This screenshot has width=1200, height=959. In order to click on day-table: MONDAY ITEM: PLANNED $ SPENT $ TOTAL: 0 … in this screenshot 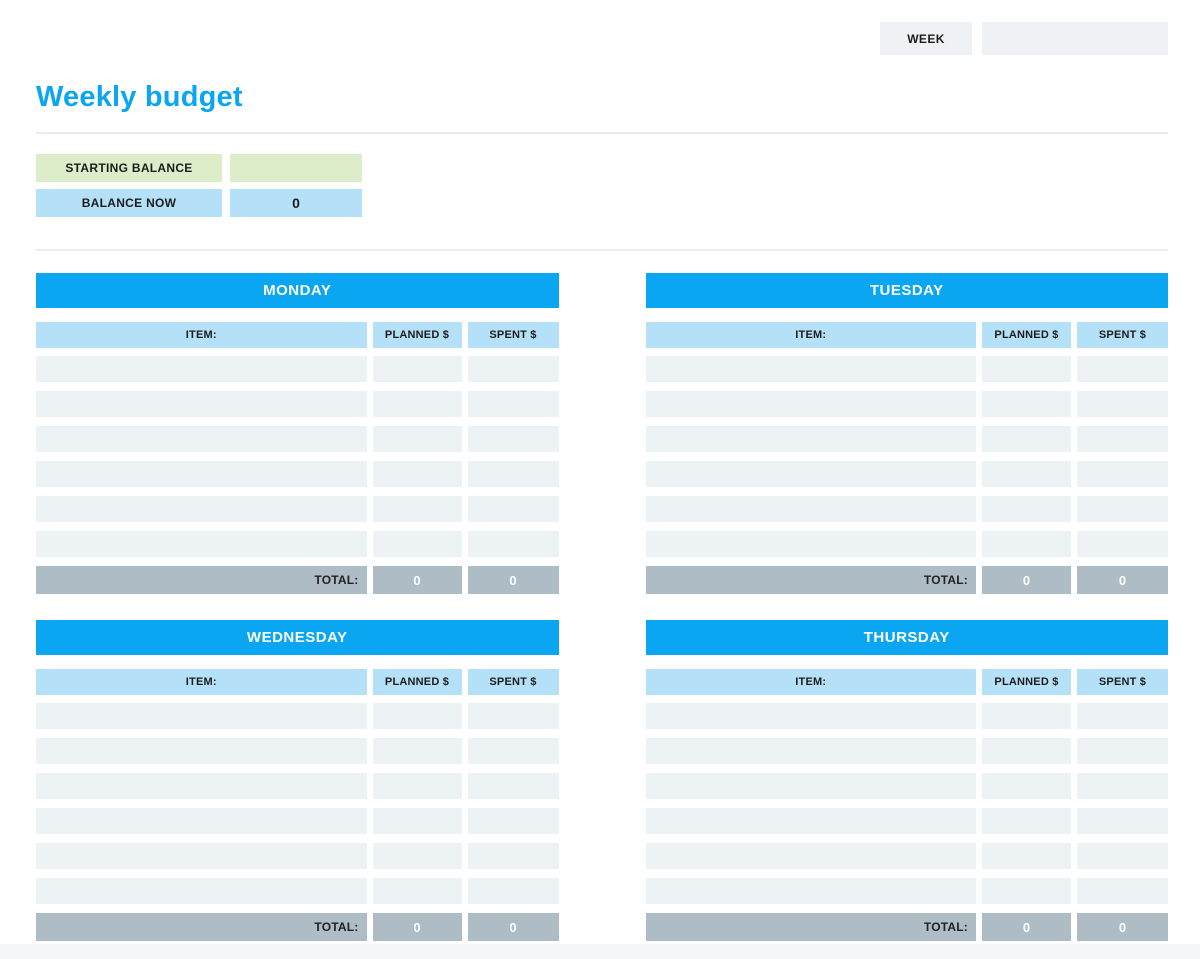, I will do `click(297, 433)`.